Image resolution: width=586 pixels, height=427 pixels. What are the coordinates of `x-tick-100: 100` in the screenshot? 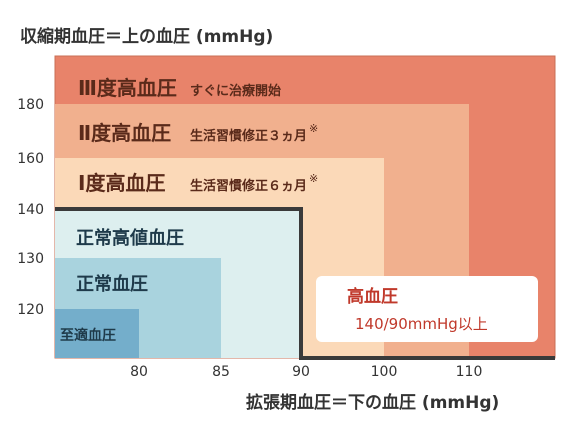 It's located at (384, 372).